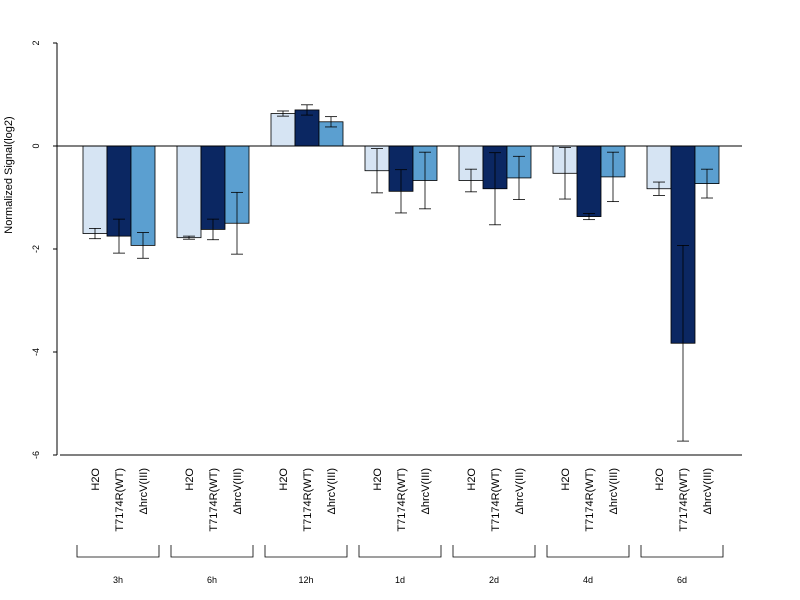  Describe the element at coordinates (305, 580) in the screenshot. I see `group-label: 12h` at that location.